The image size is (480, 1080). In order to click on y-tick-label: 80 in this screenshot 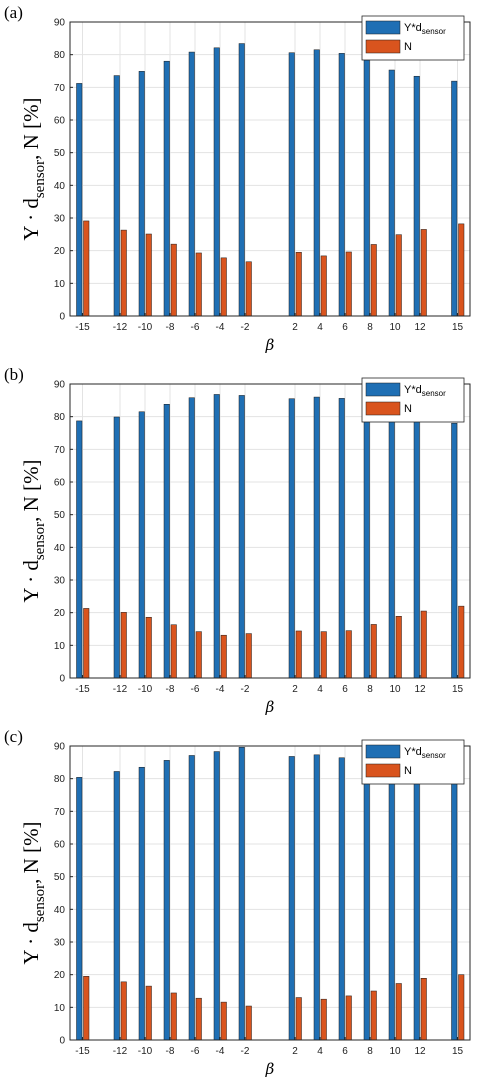, I will do `click(60, 55)`.